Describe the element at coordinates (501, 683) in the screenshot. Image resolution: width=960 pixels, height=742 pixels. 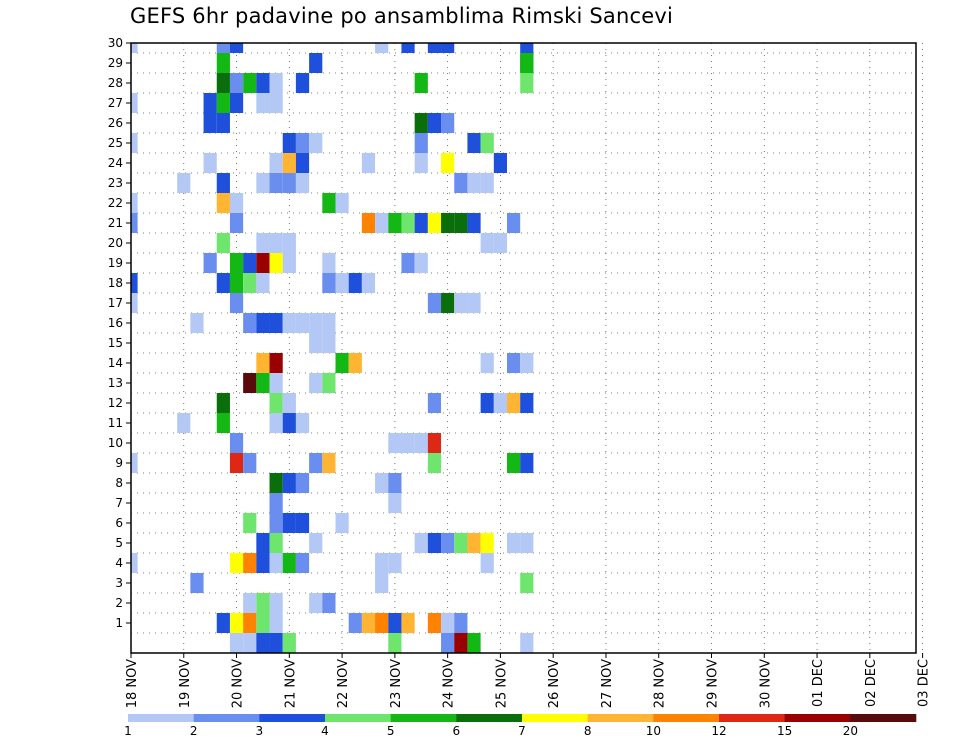
I see `x-tick-label: 25 NOV` at that location.